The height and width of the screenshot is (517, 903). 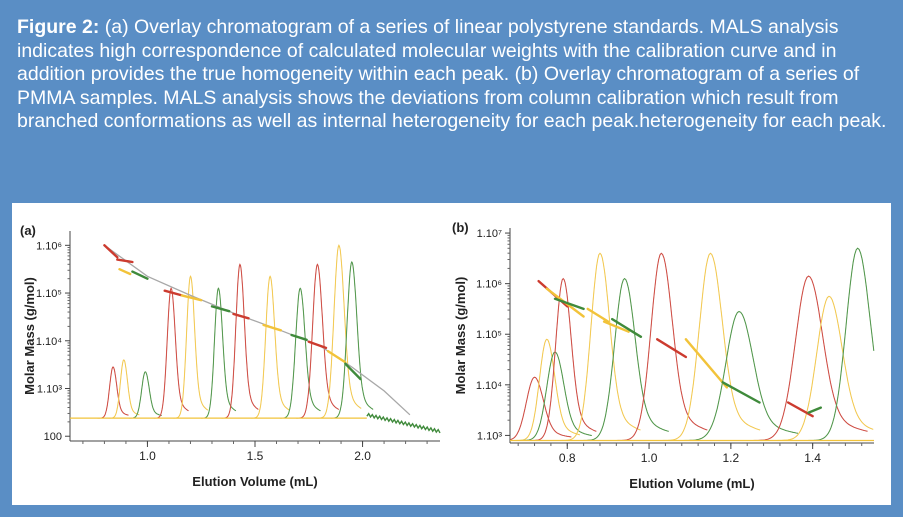 I want to click on x-tick-label: 1.5, so click(x=255, y=456).